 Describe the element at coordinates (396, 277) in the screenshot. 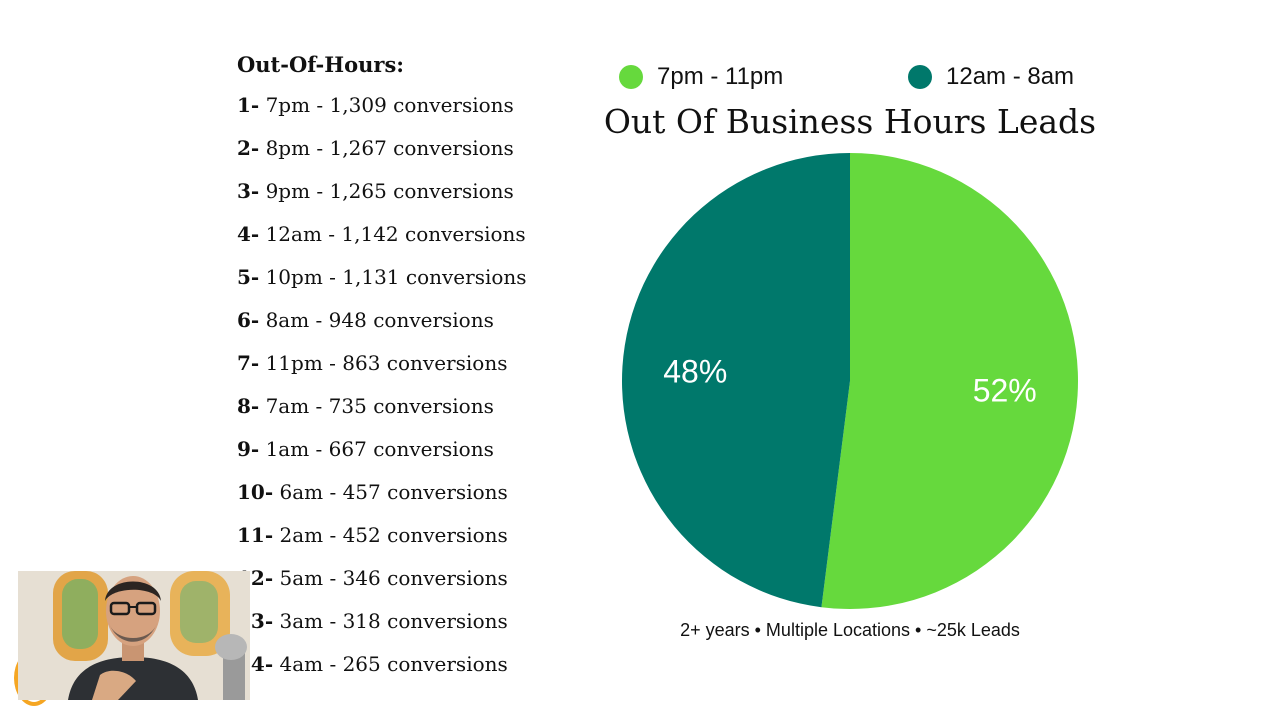

I see `list-item-text: 10pm - 1,131 conversions` at that location.